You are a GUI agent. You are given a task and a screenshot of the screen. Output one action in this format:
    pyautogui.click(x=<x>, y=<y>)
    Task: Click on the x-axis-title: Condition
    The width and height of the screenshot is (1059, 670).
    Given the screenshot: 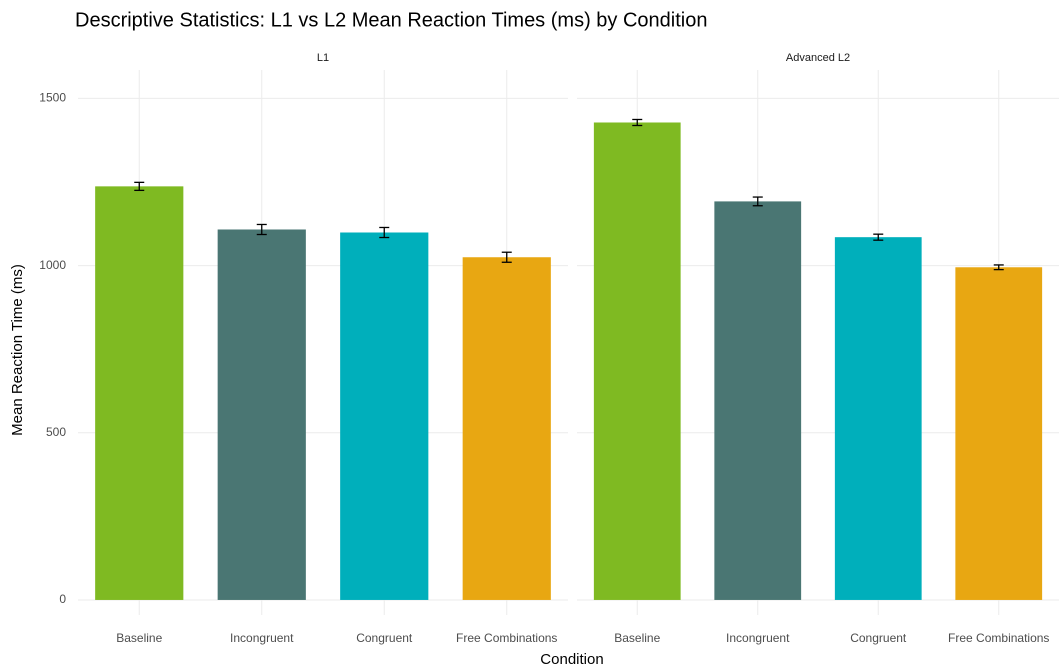 What is the action you would take?
    pyautogui.click(x=571, y=659)
    